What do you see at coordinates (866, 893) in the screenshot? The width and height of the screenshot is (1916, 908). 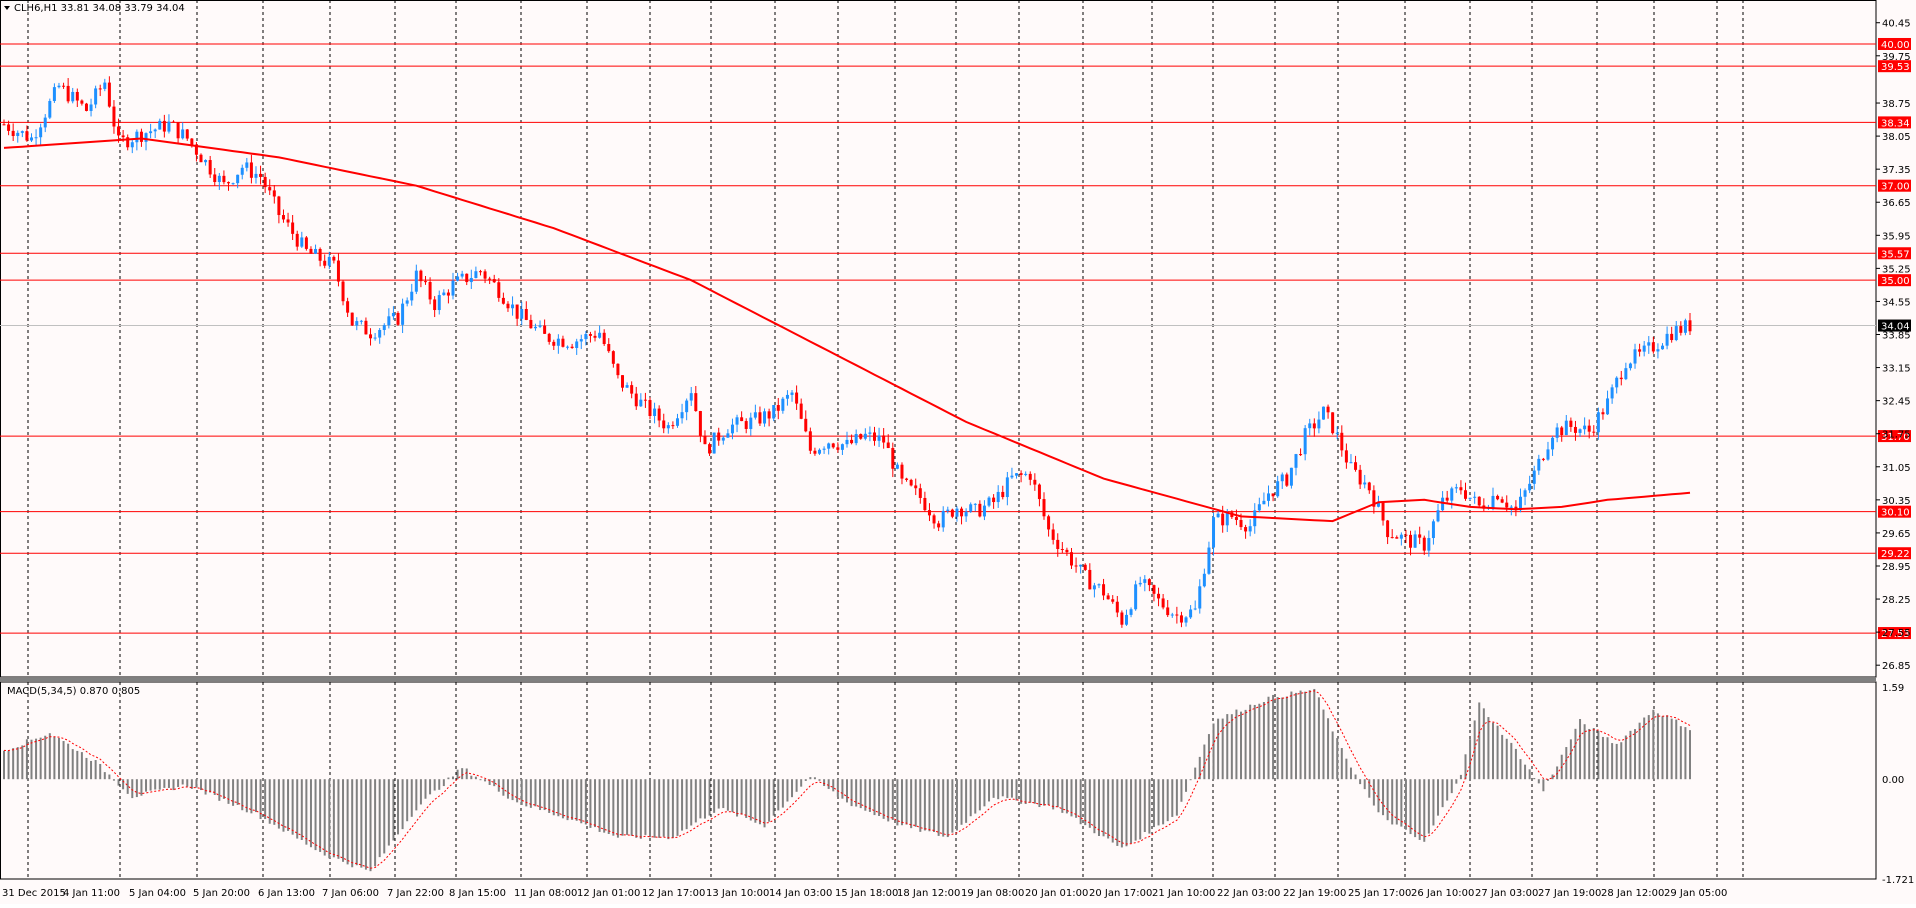 I see `time-tick-label: 15 Jan 18:00` at bounding box center [866, 893].